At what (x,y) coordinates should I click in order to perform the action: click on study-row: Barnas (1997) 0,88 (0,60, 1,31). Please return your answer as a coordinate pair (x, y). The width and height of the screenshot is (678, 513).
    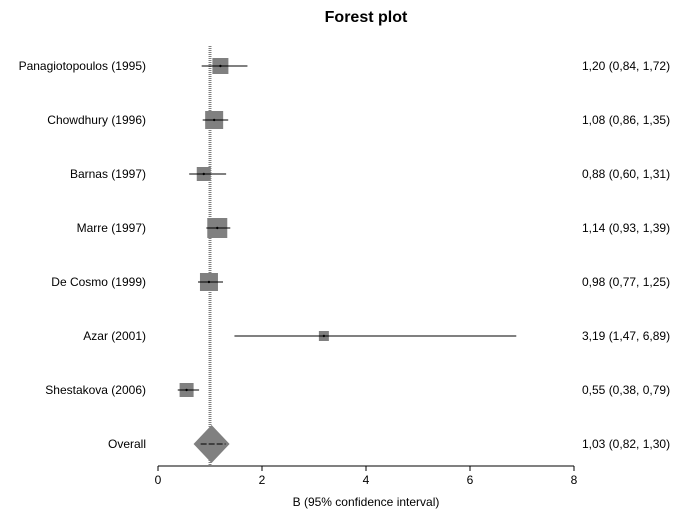
    Looking at the image, I should click on (370, 174).